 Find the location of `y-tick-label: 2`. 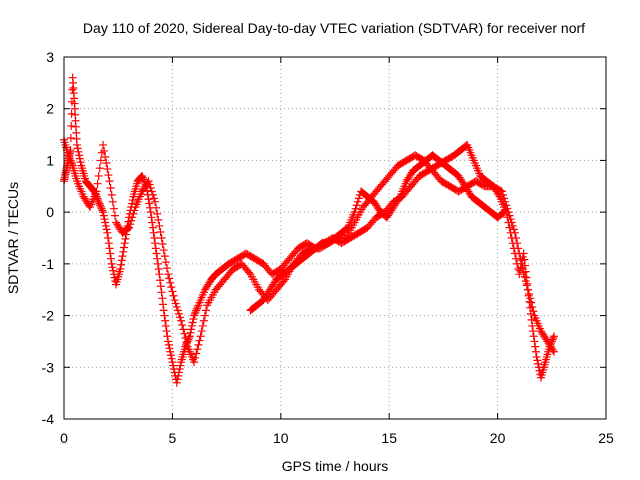

y-tick-label: 2 is located at coordinates (50, 109).